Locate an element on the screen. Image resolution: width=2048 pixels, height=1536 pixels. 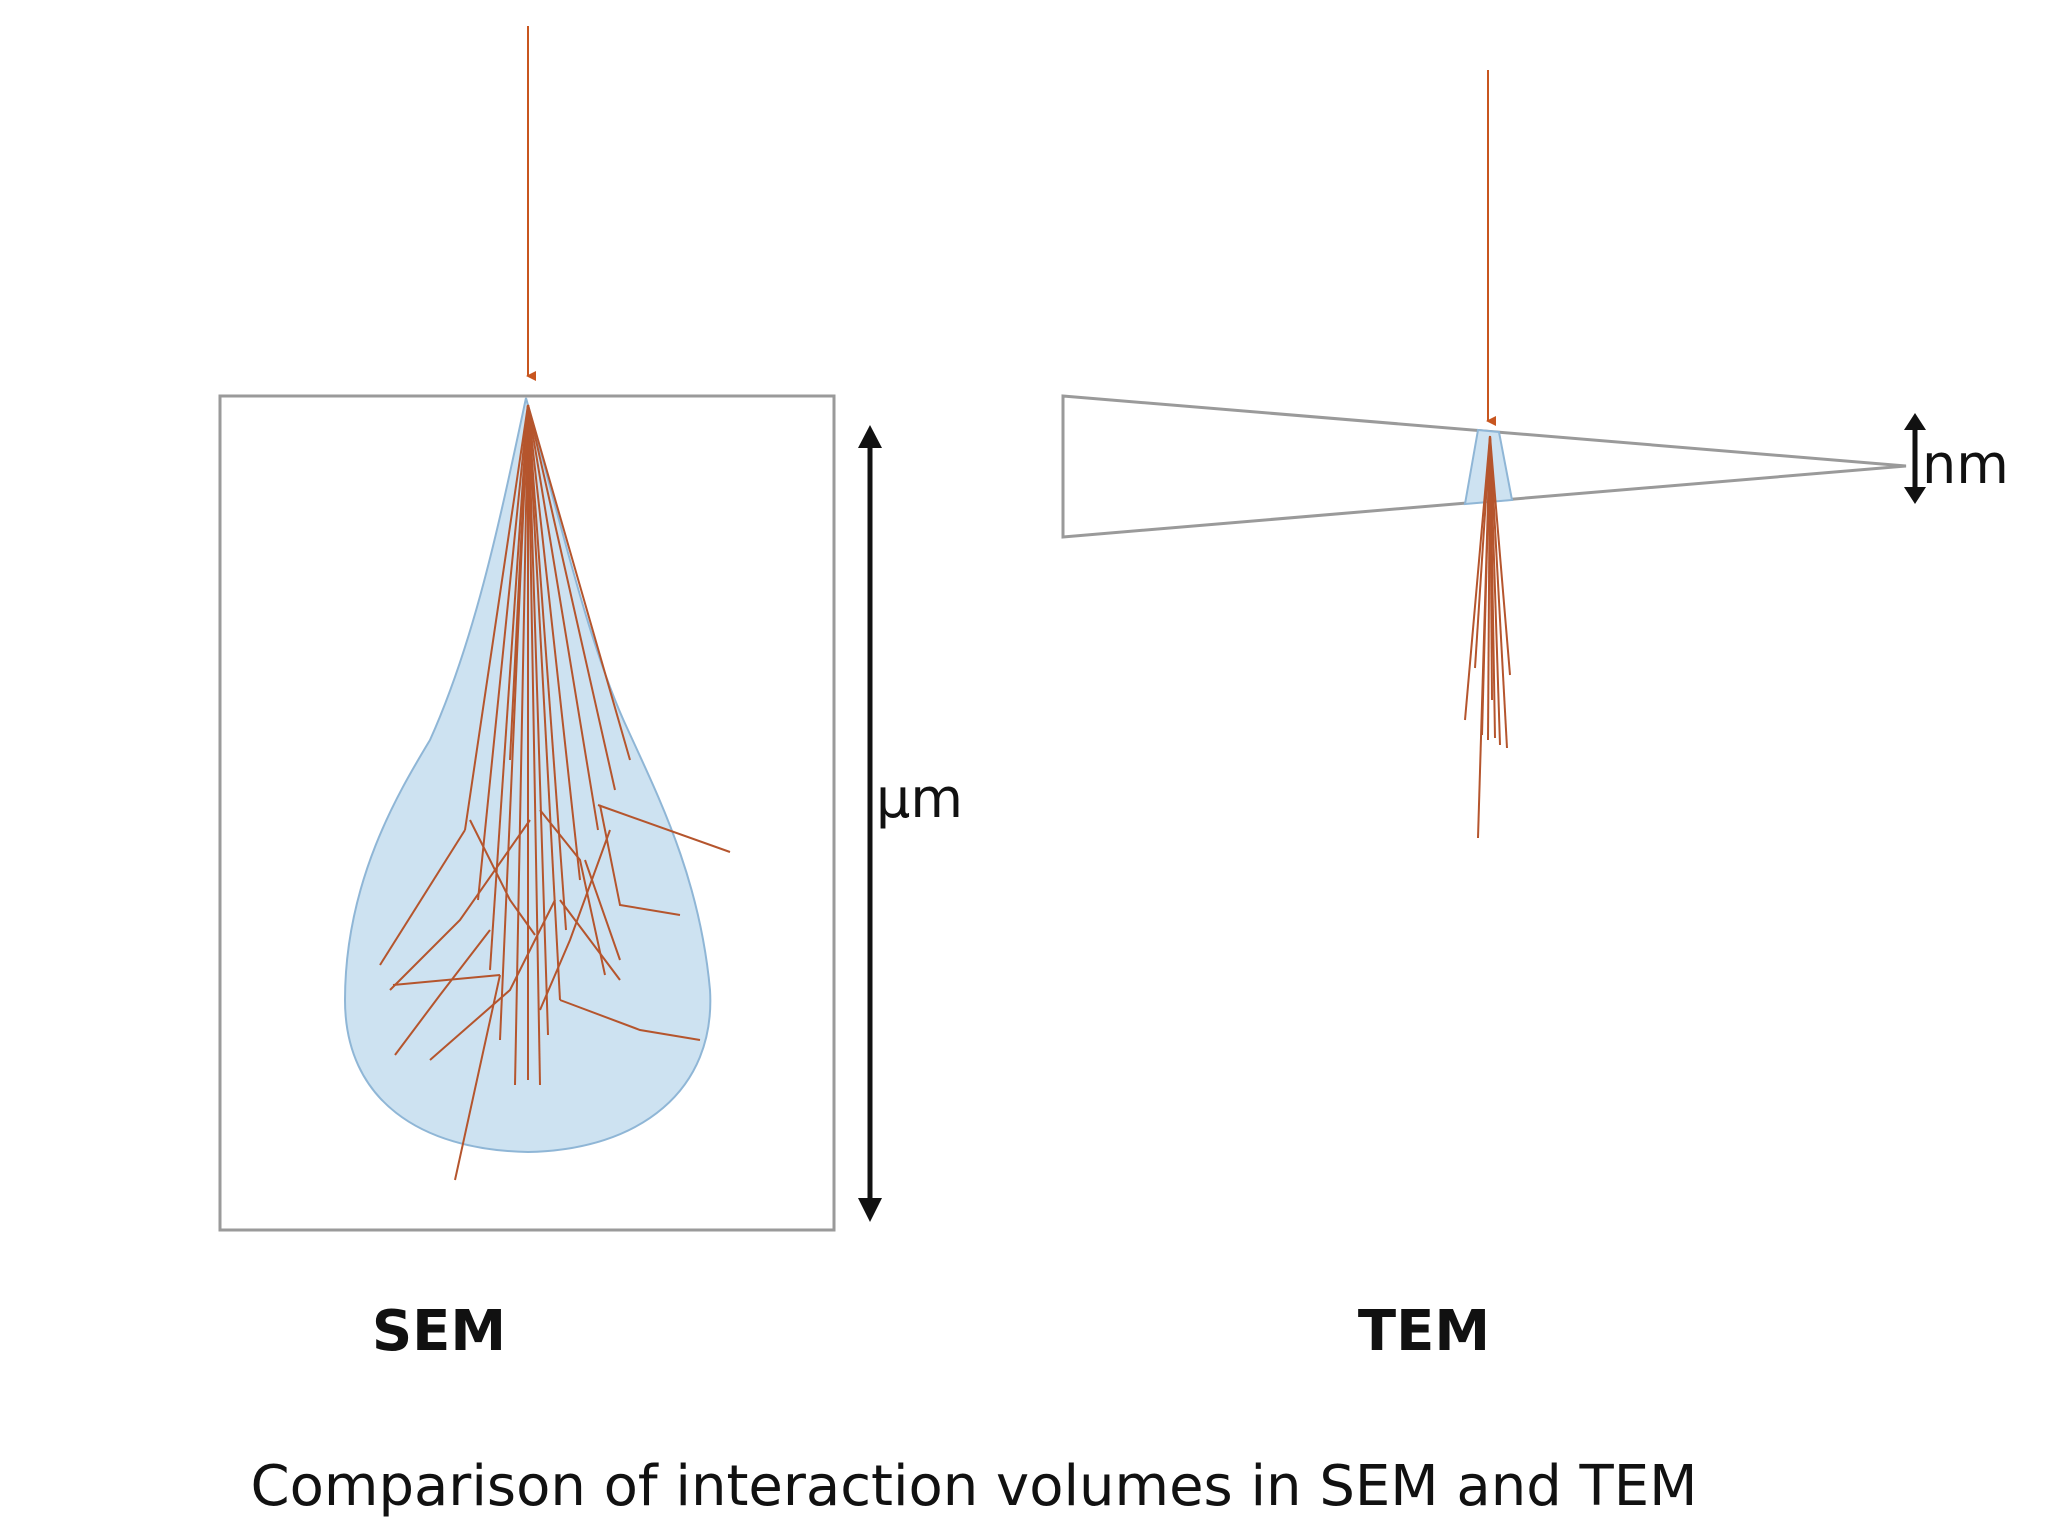
tem-scale-label: nm is located at coordinates (1965, 464).